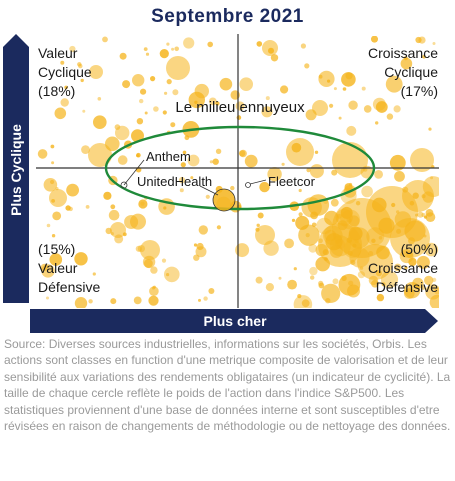  I want to click on quadrant-label: Défensive, so click(69, 287).